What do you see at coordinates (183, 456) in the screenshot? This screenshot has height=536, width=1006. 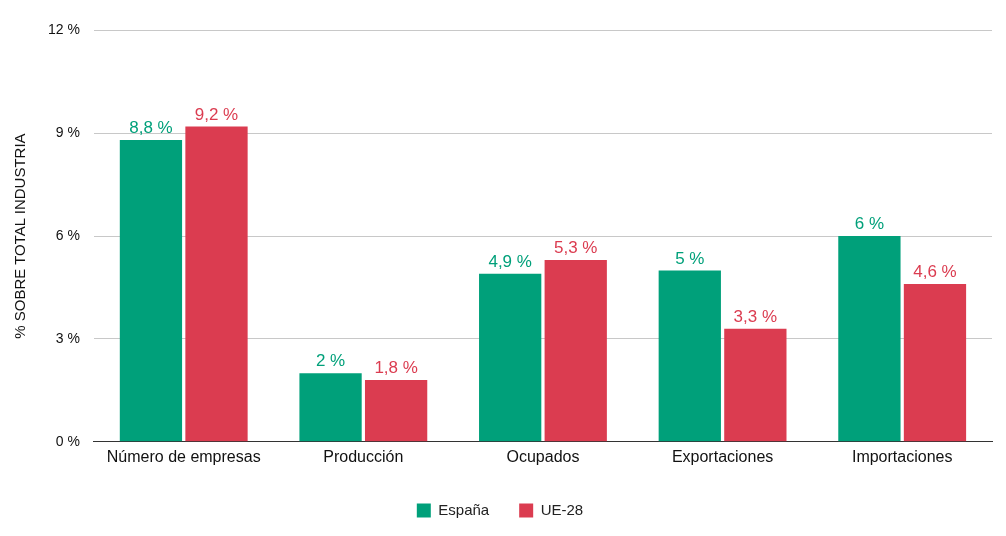 I see `x-tick-label: Número de empresas` at bounding box center [183, 456].